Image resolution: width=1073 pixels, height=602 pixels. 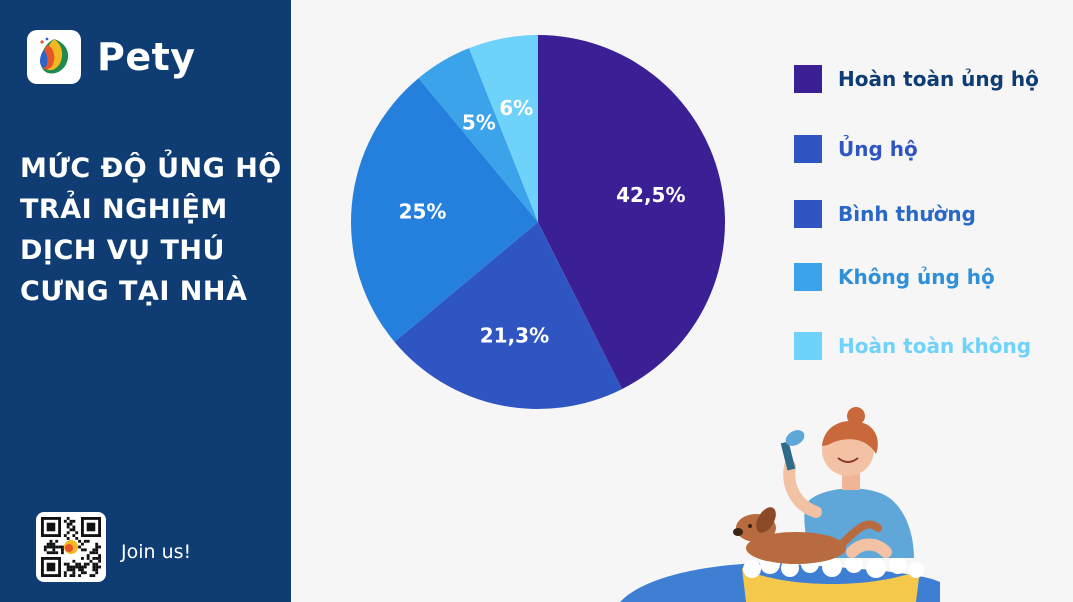 What do you see at coordinates (514, 336) in the screenshot?
I see `pie-slice-label: 21,3%` at bounding box center [514, 336].